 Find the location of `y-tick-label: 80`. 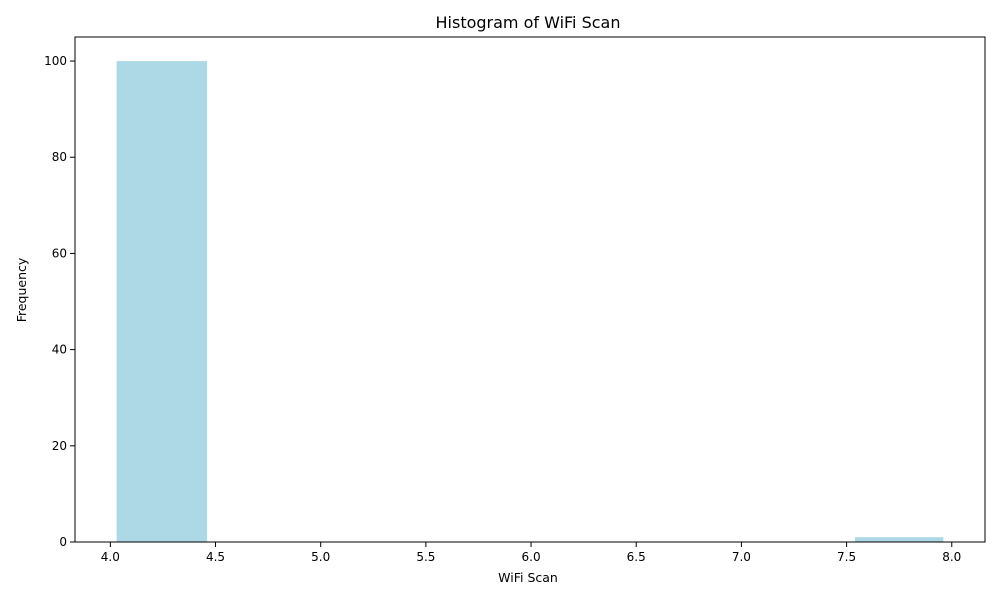

y-tick-label: 80 is located at coordinates (59, 157).